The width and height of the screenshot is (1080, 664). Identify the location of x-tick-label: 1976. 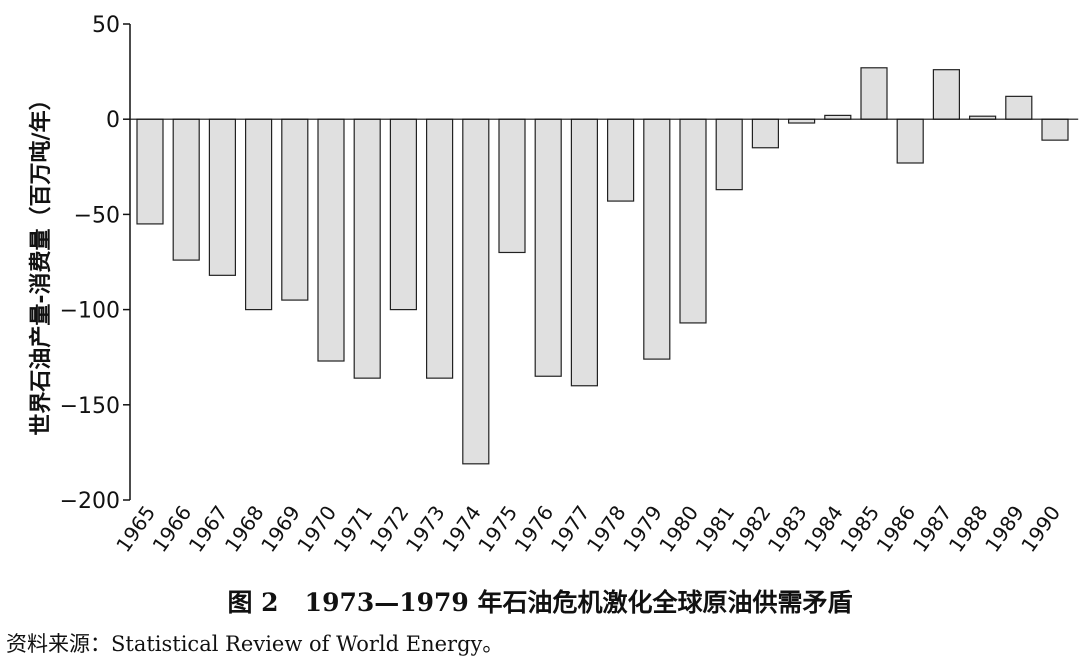
(533, 528).